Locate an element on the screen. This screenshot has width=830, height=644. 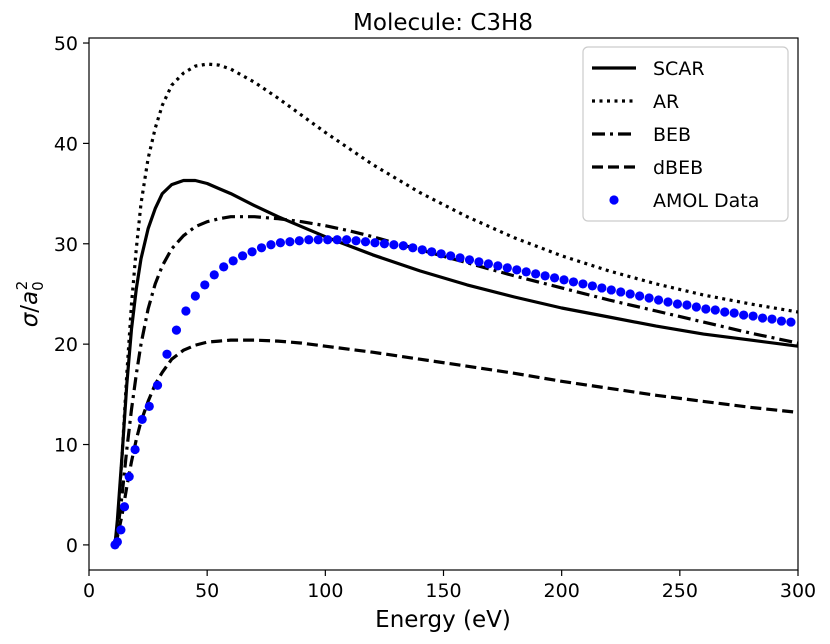
y-tick-label: 10 is located at coordinates (66, 446).